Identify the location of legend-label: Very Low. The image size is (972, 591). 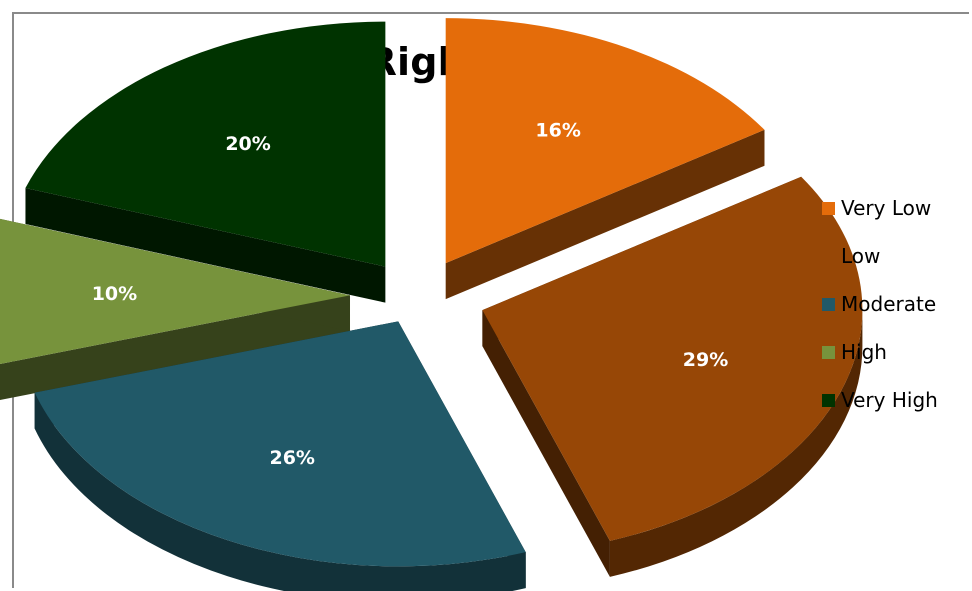
(886, 208).